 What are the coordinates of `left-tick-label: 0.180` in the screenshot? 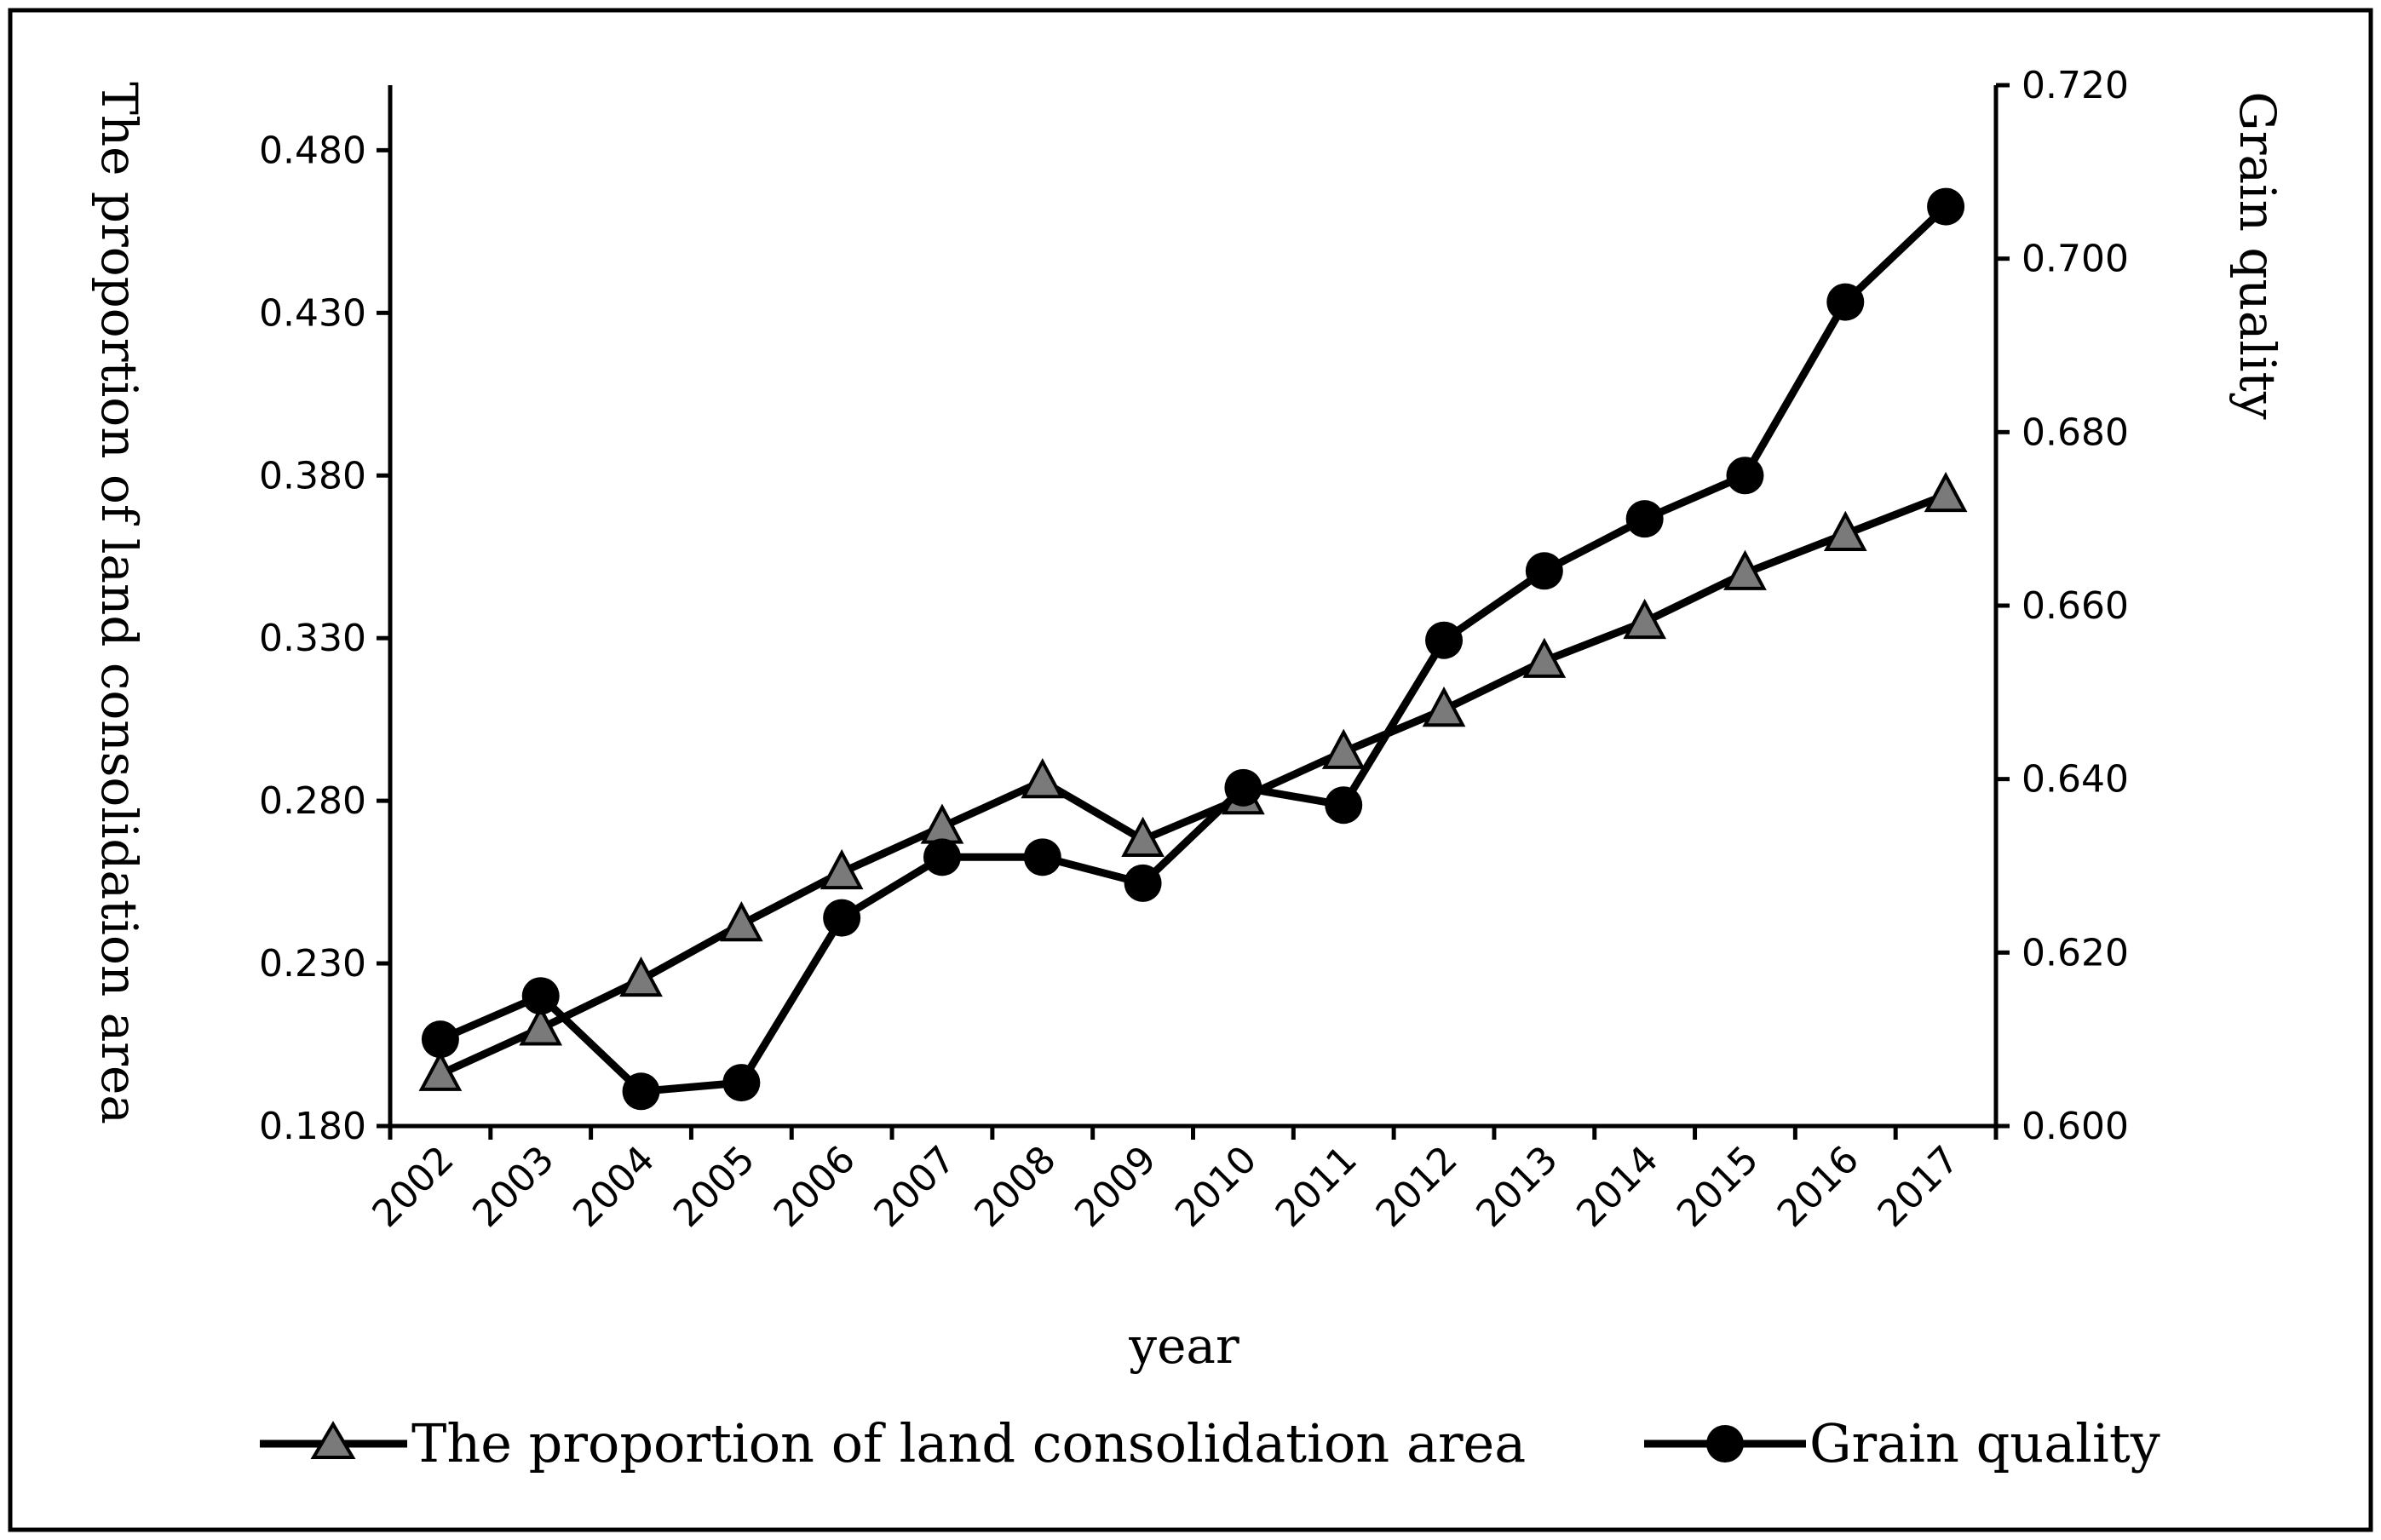 It's located at (312, 1126).